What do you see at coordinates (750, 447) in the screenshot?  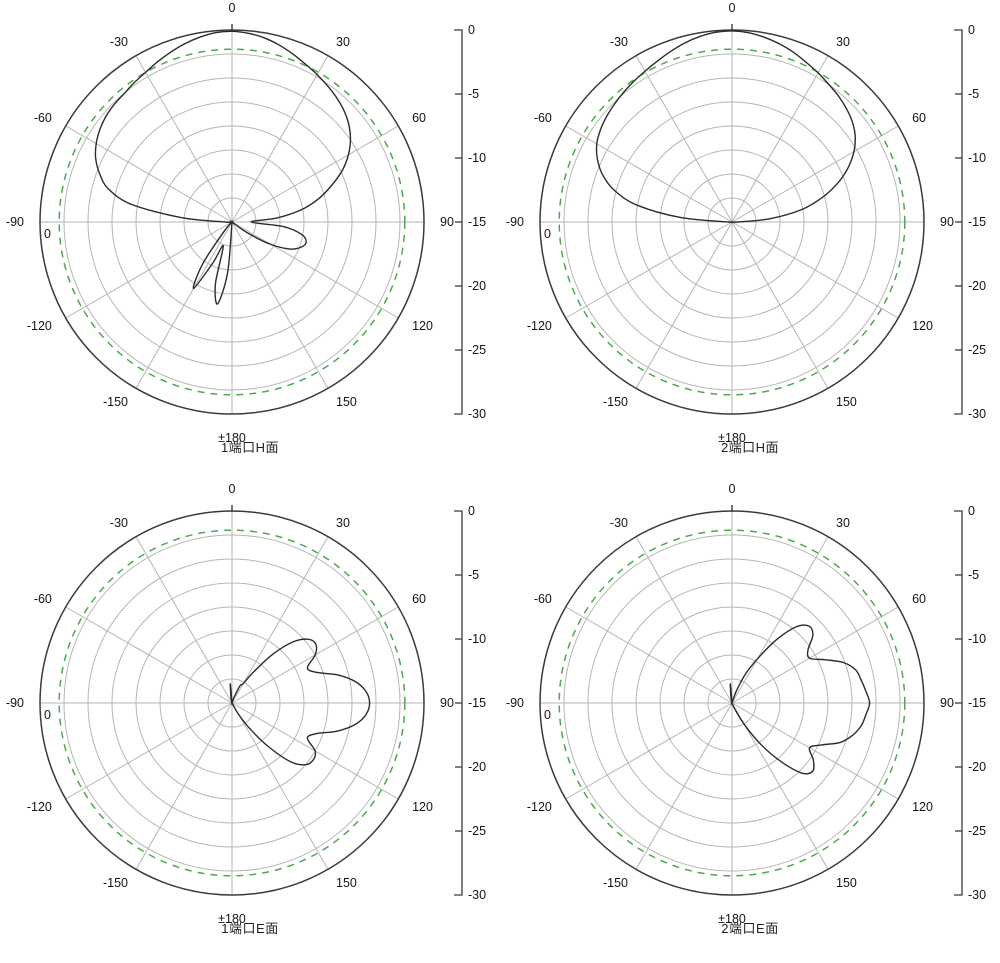 I see `panel-caption: 2端口H面` at bounding box center [750, 447].